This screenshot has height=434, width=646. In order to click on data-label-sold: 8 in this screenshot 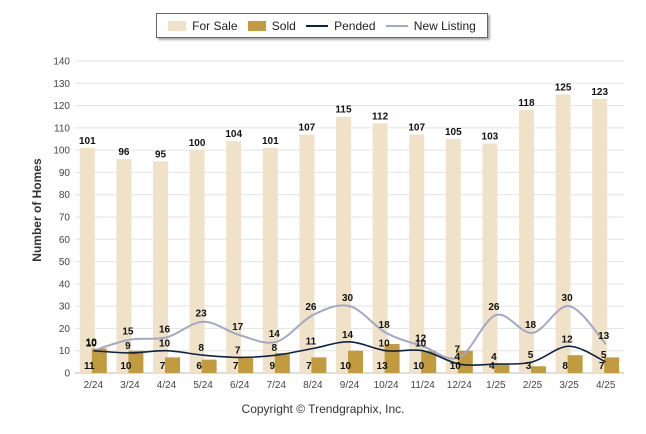, I will do `click(565, 366)`.